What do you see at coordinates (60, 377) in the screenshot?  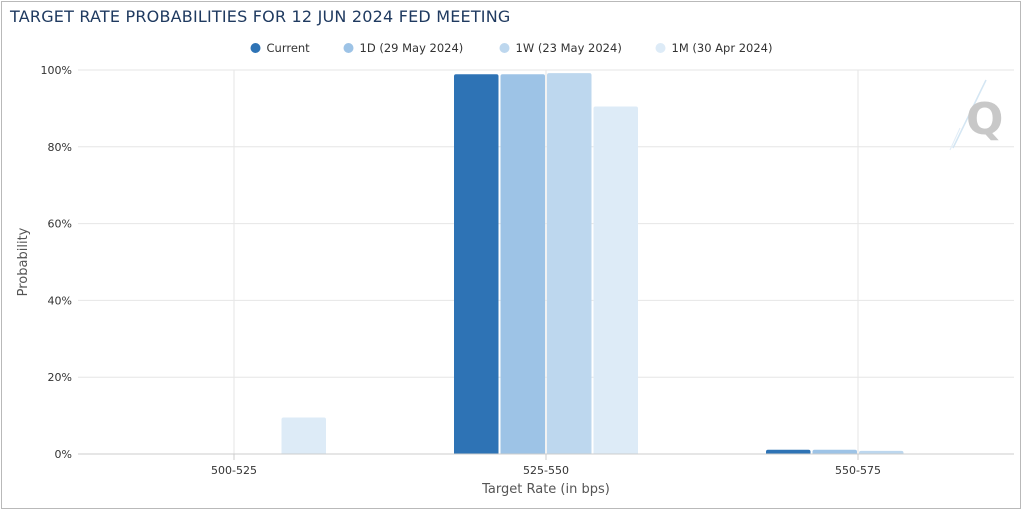 I see `y-tick-label: 20%` at bounding box center [60, 377].